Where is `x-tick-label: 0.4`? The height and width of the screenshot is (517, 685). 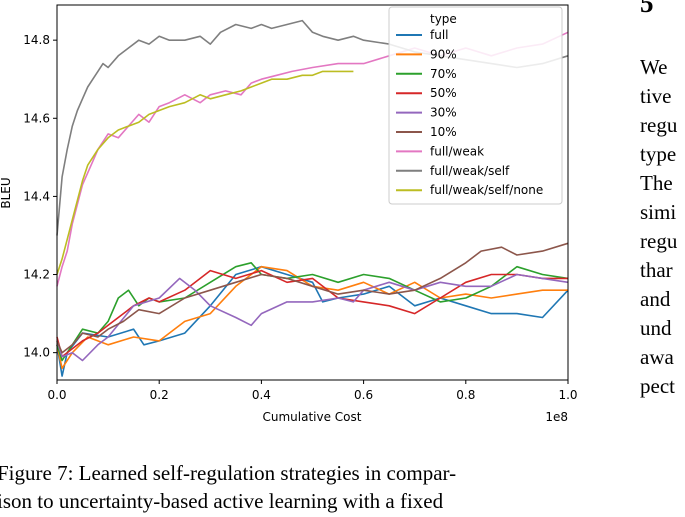 x-tick-label: 0.4 is located at coordinates (261, 395).